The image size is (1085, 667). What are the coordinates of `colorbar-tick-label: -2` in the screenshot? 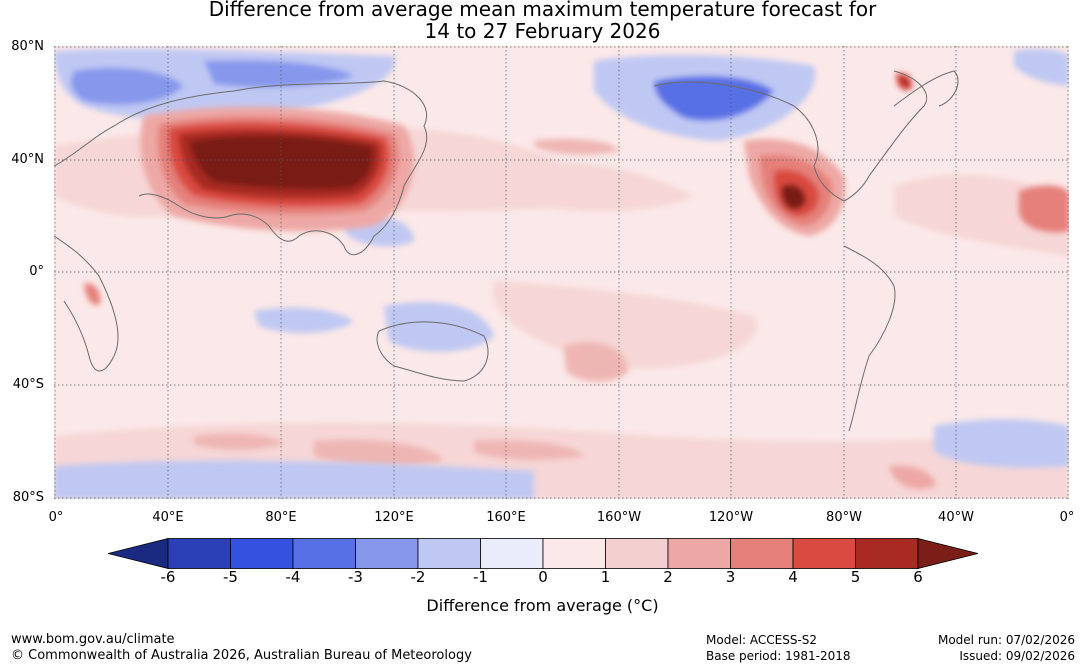 It's located at (418, 577).